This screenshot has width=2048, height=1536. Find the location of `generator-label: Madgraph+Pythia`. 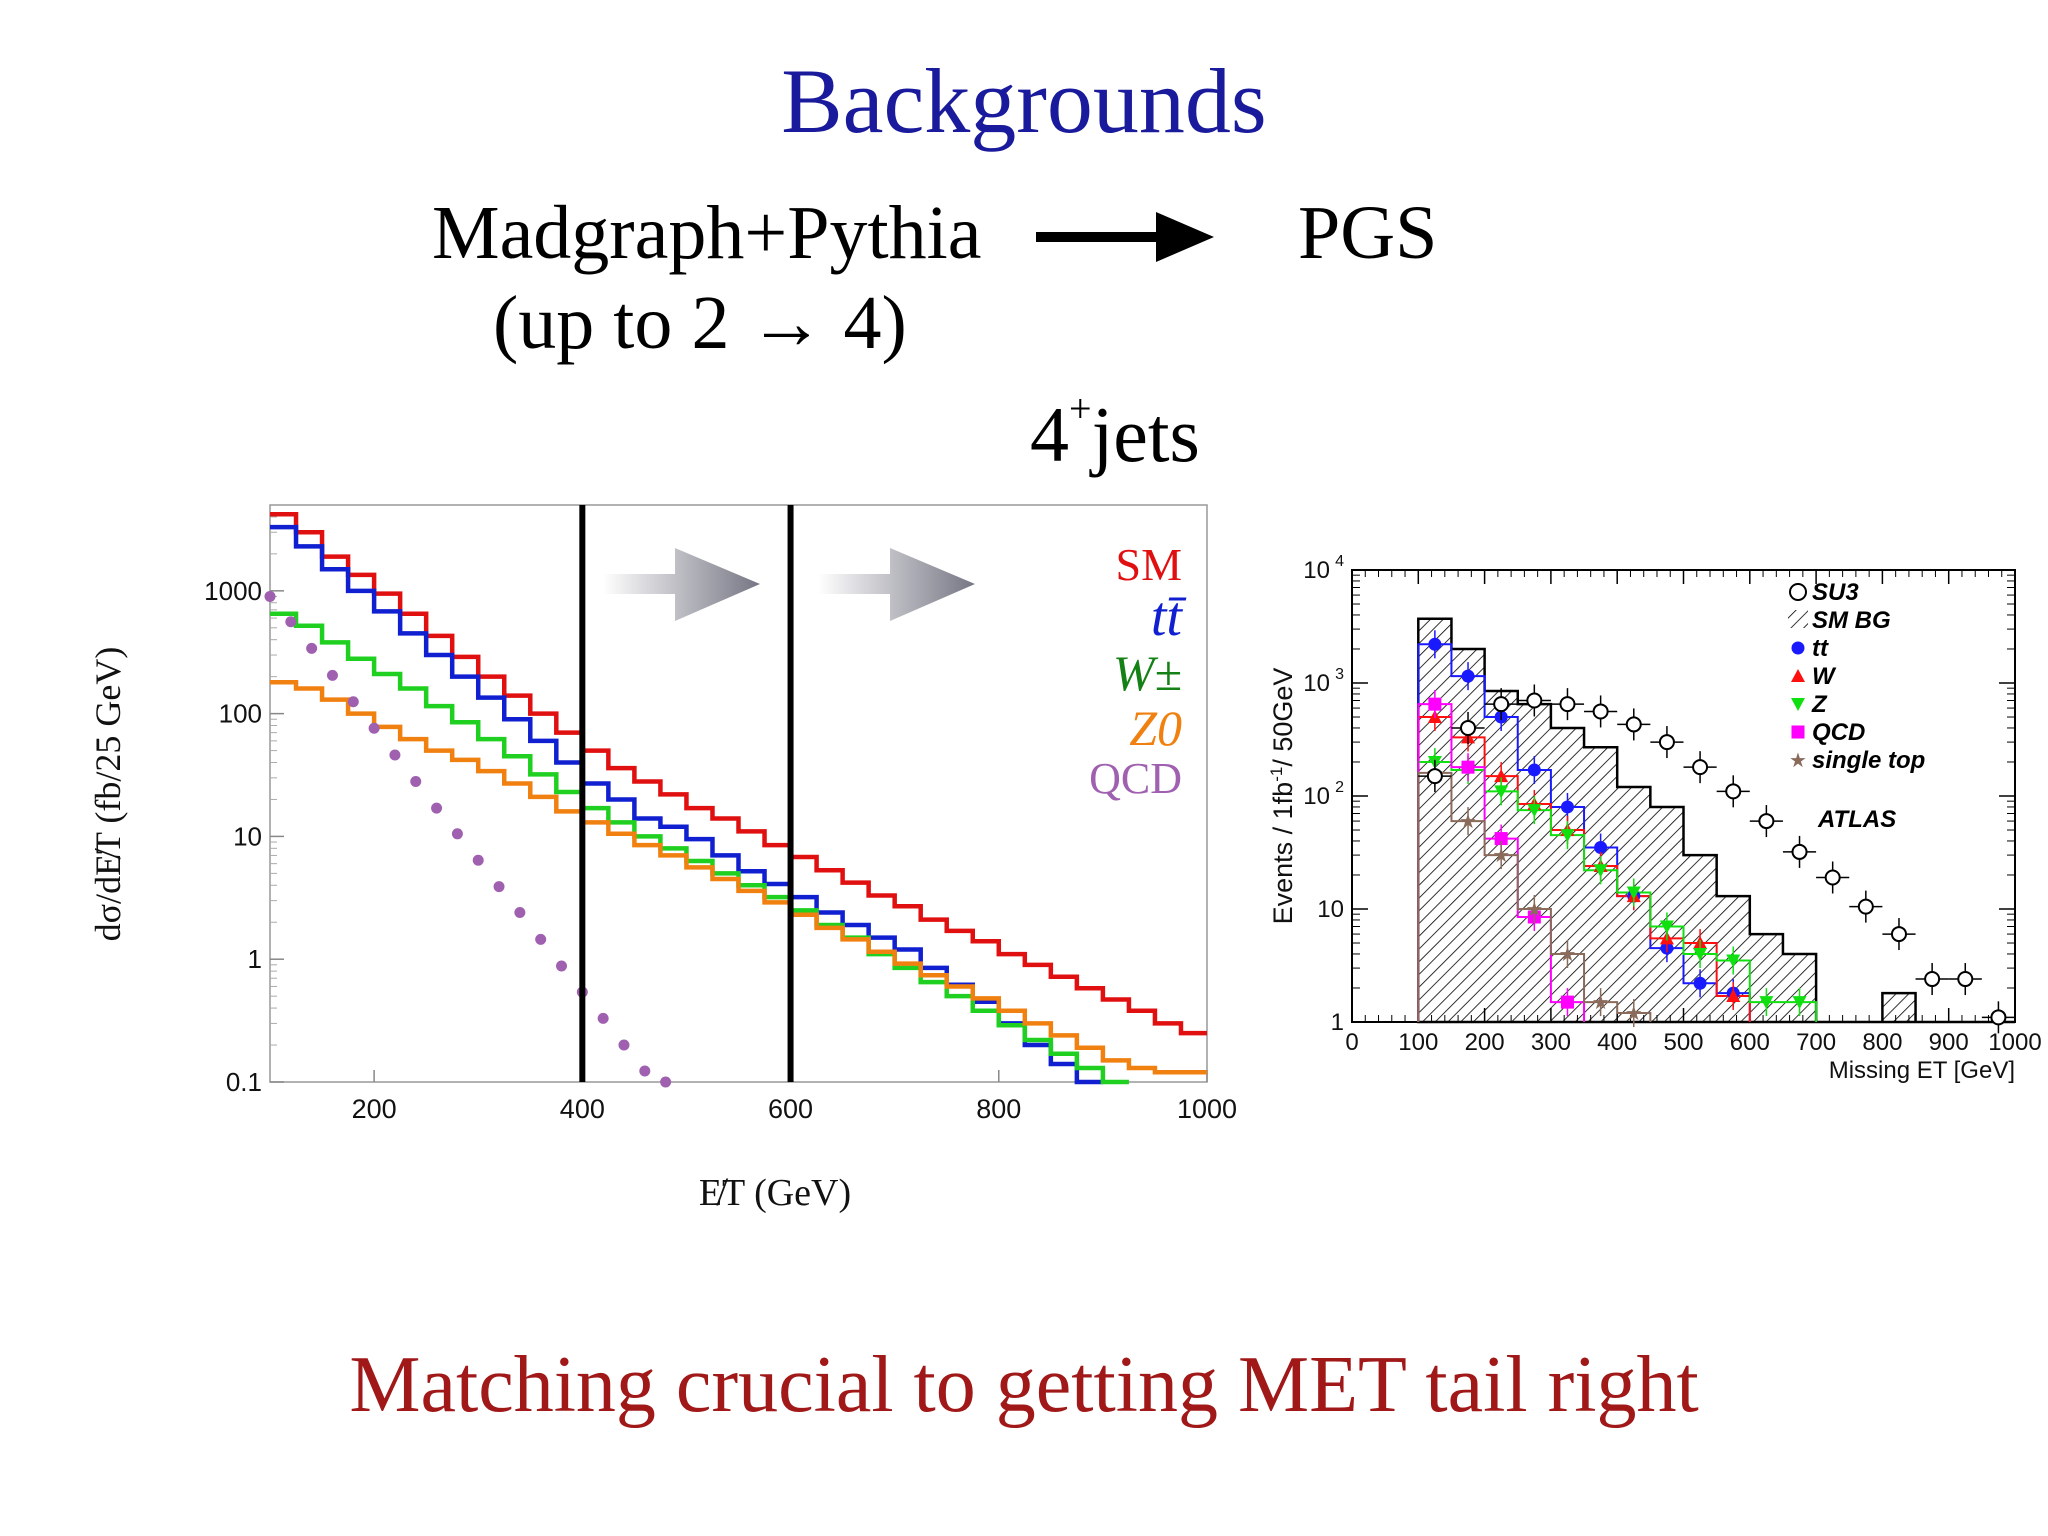

generator-label: Madgraph+Pythia is located at coordinates (707, 233).